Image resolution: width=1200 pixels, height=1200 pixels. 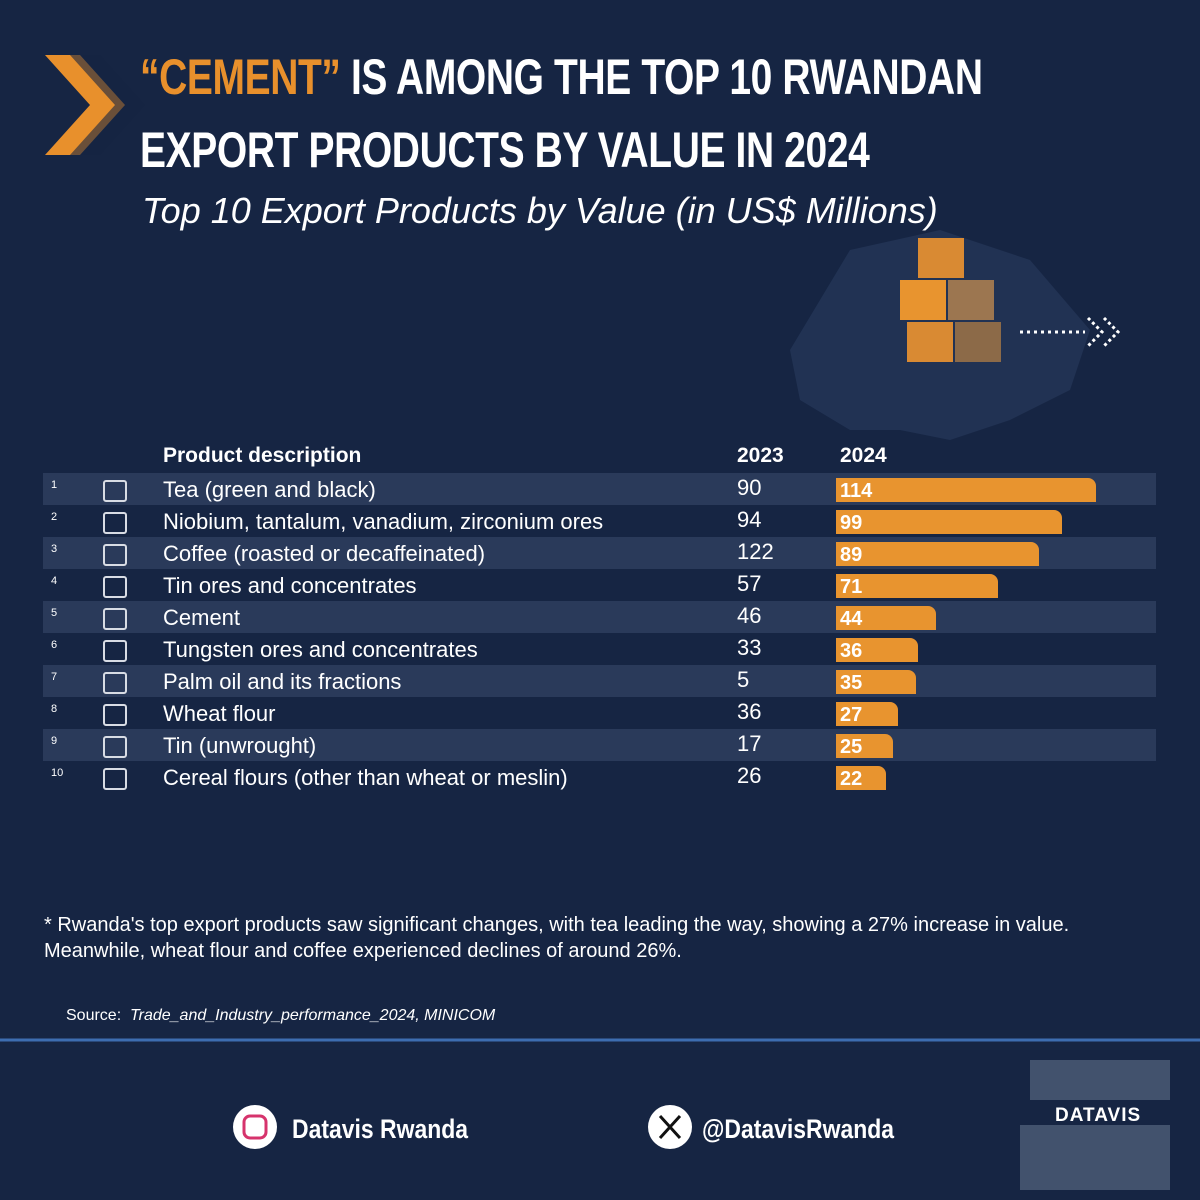 I want to click on title-highlight: “CEMENT”, so click(x=240, y=77).